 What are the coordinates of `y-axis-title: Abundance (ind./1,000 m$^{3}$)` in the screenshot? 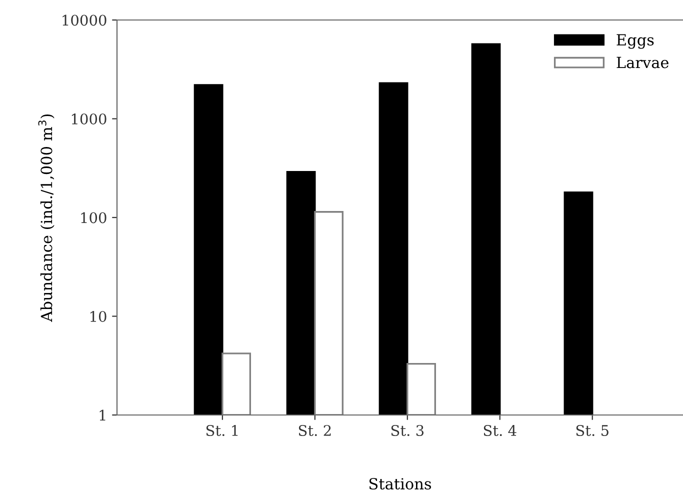 It's located at (46, 218).